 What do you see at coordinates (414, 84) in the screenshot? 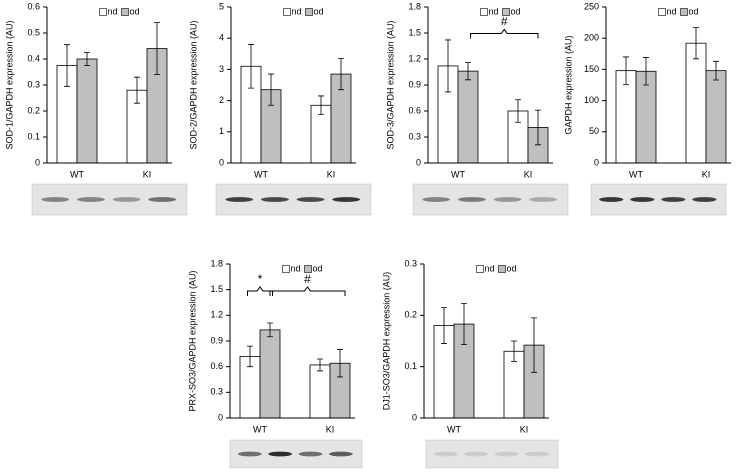
I see `y-tick-label: 0.9` at bounding box center [414, 84].